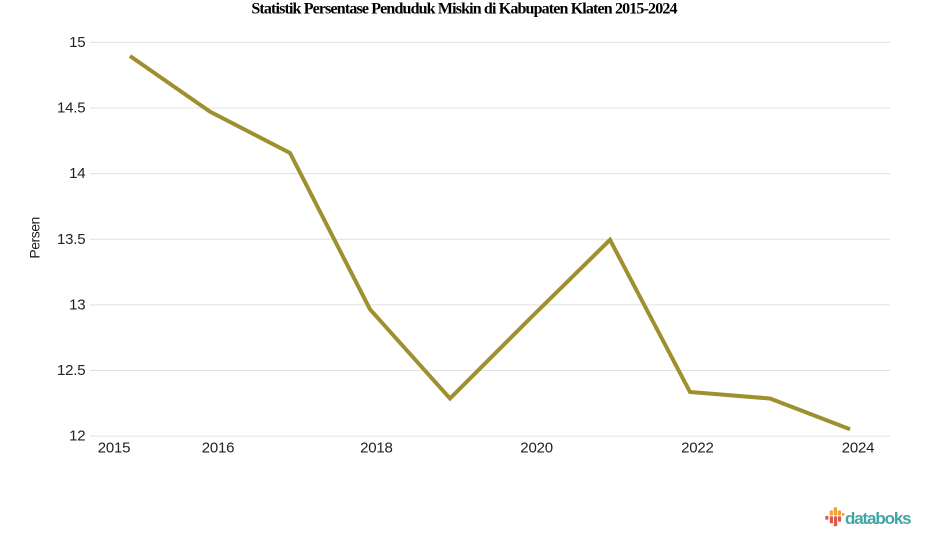 The image size is (925, 547). What do you see at coordinates (878, 518) in the screenshot?
I see `svg-text: databoks` at bounding box center [878, 518].